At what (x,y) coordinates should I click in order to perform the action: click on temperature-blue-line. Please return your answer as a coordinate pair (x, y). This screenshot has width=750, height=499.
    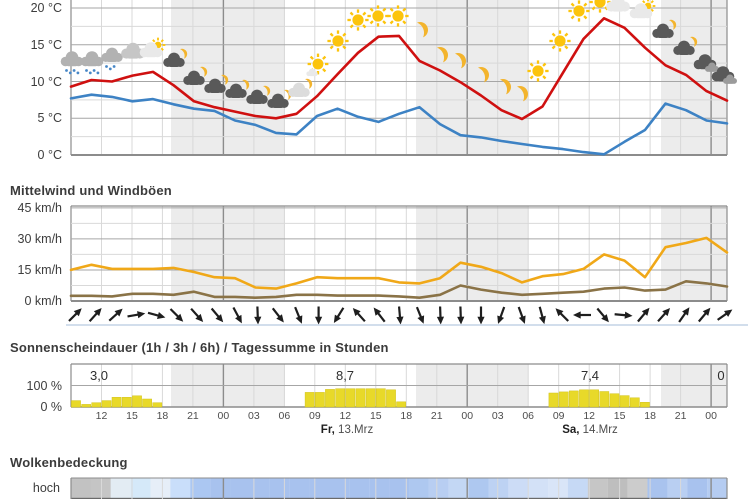
    Looking at the image, I should click on (399, 124).